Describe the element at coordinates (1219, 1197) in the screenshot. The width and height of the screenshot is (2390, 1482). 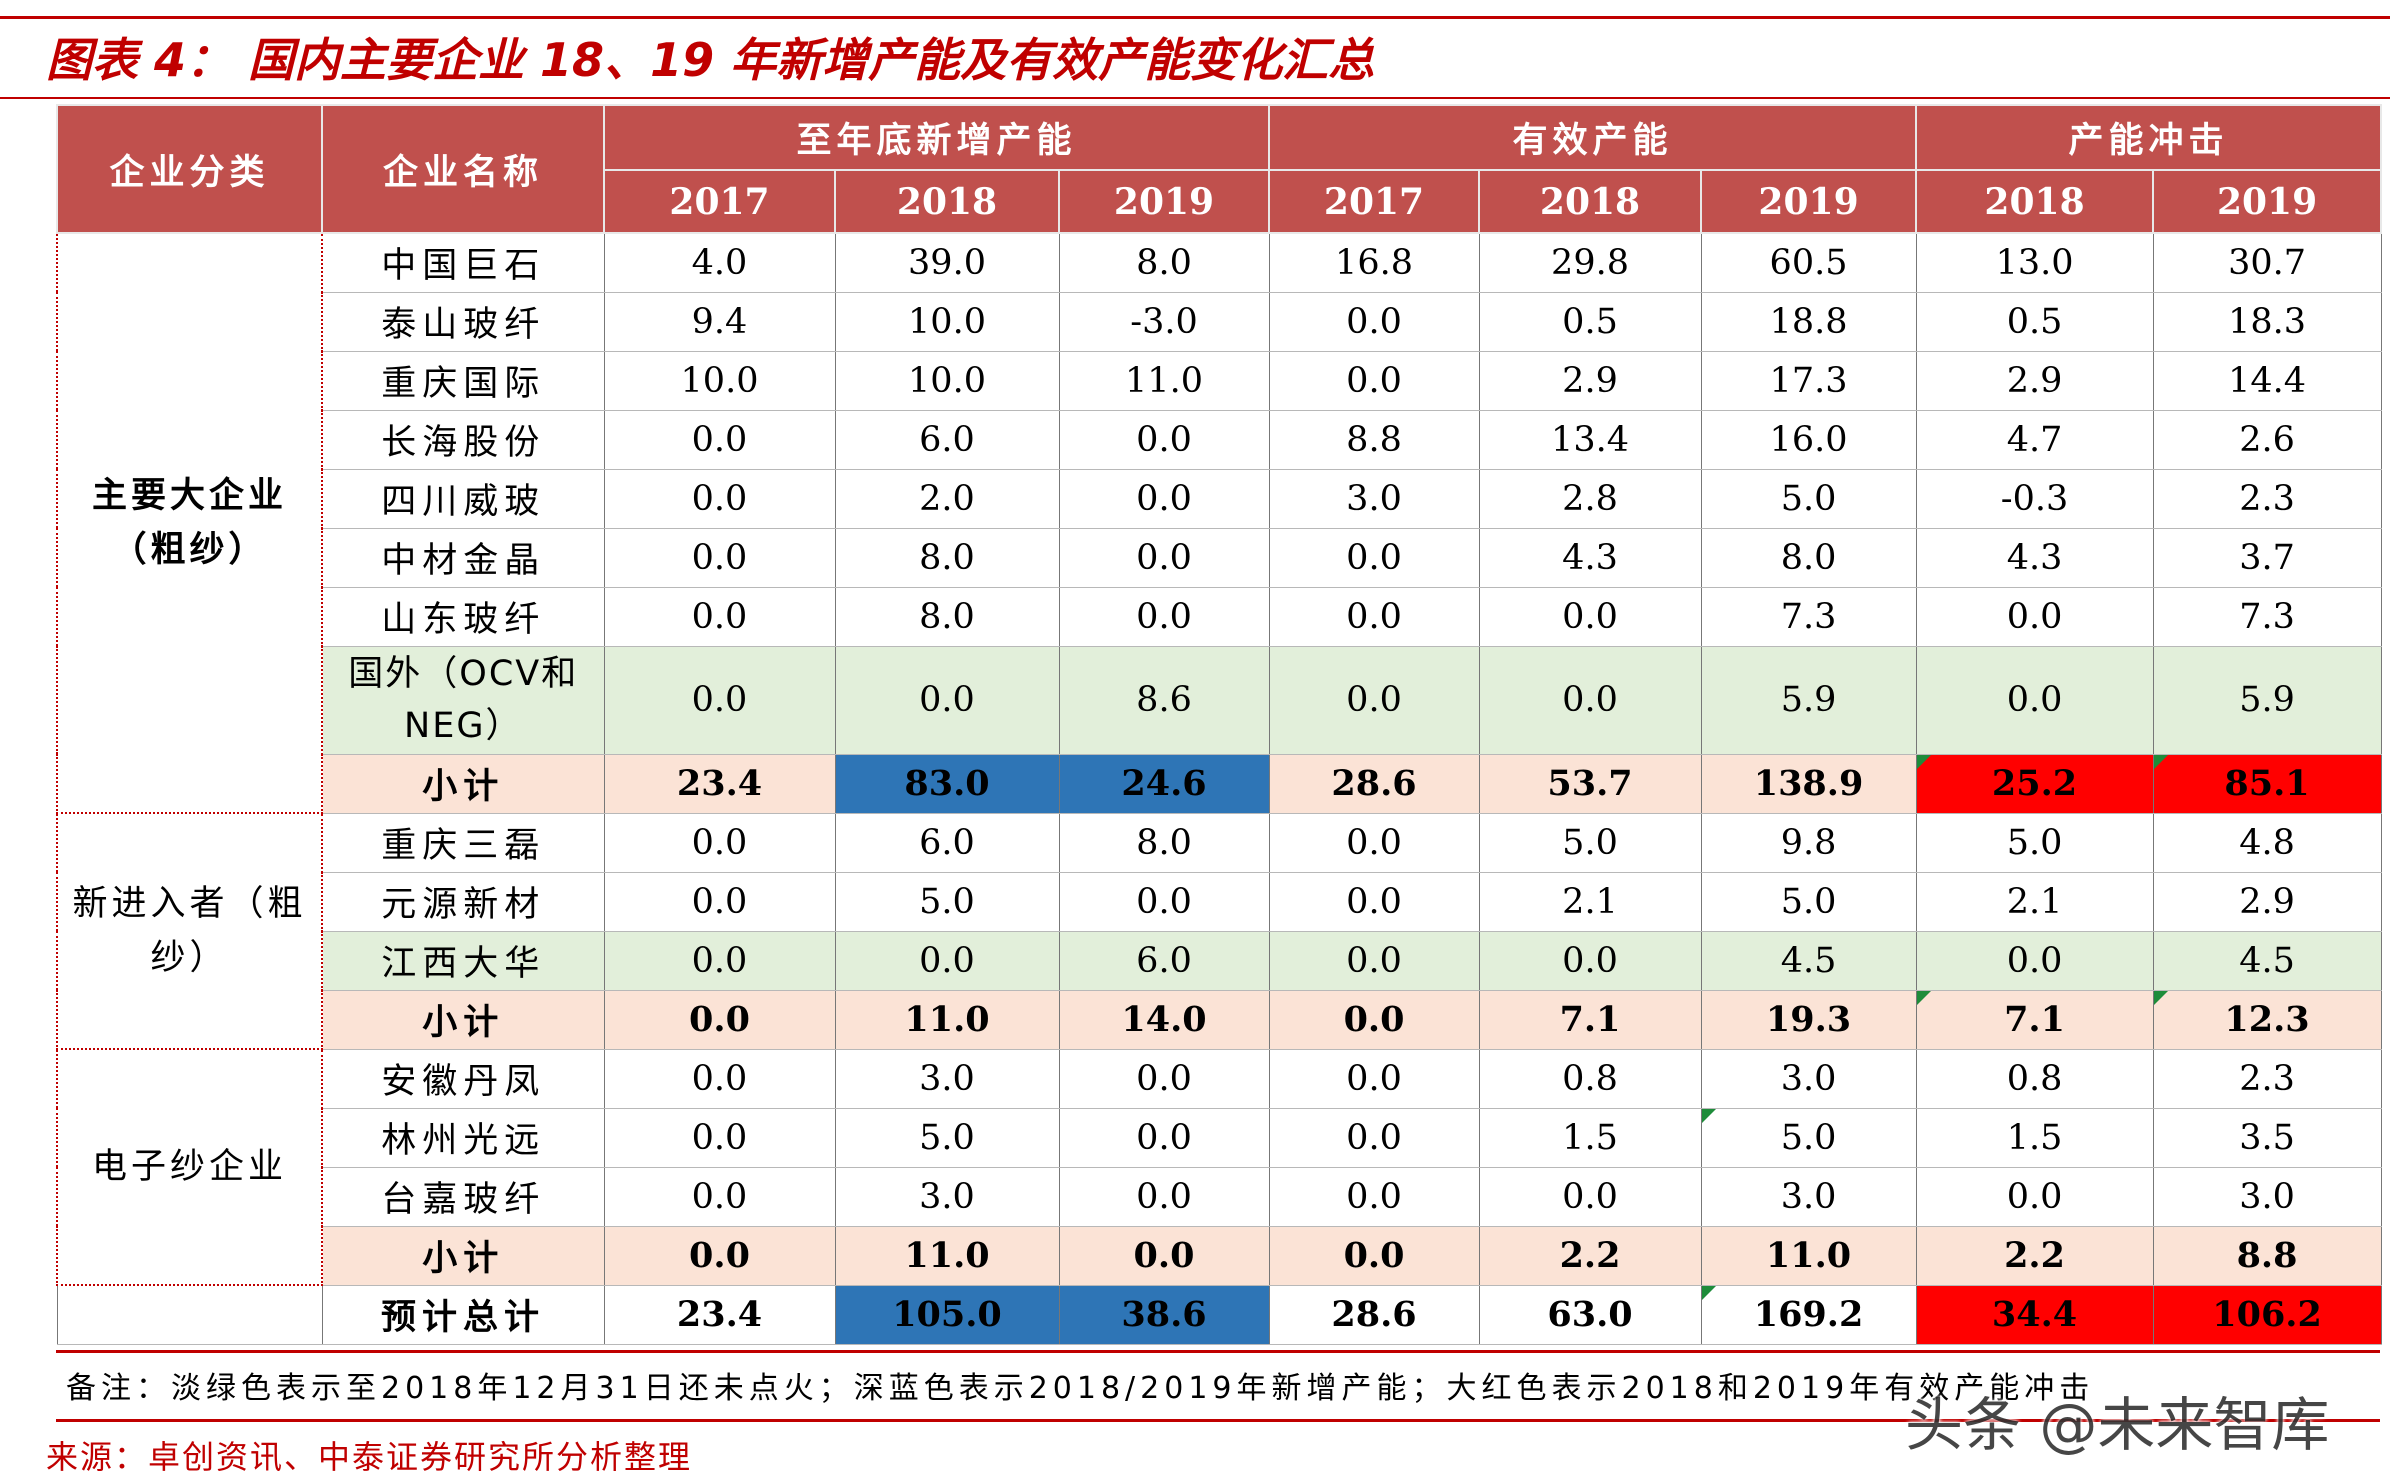
I see `table-row: 台嘉玻纤 0.0 3.0 0.0 0.0 0.0 3.0 0.0 3.0` at that location.